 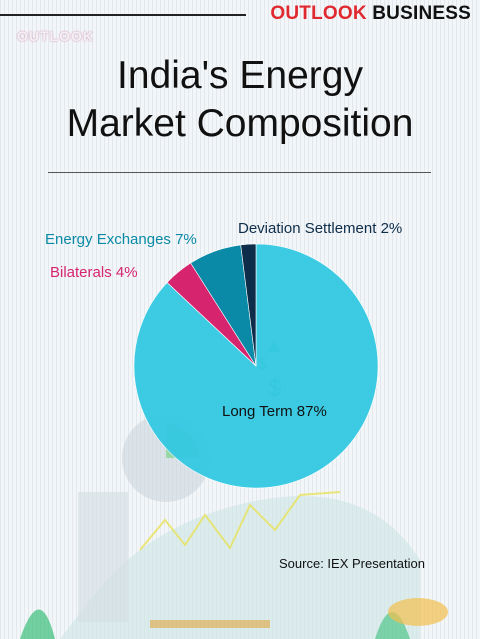 What do you see at coordinates (121, 239) in the screenshot?
I see `slice-label-energy-exchanges: Energy Exchanges 7%` at bounding box center [121, 239].